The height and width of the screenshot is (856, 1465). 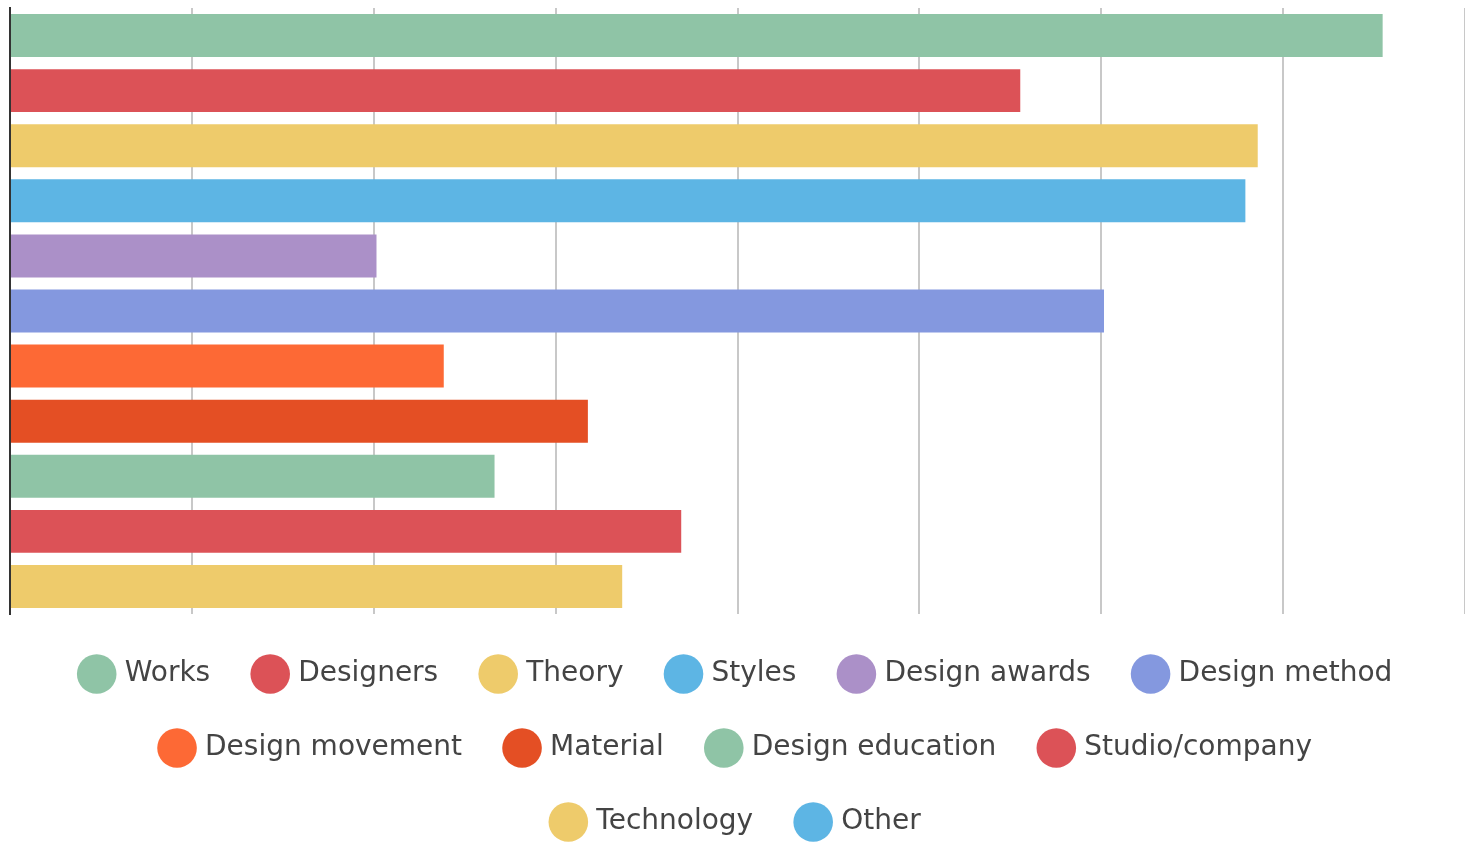 I want to click on legend-label: Studio/company, so click(x=1198, y=746).